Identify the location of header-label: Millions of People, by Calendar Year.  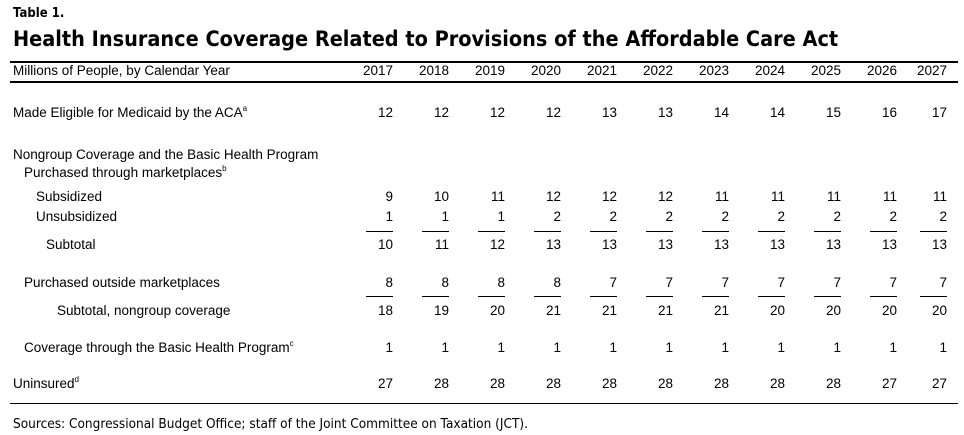
(121, 70).